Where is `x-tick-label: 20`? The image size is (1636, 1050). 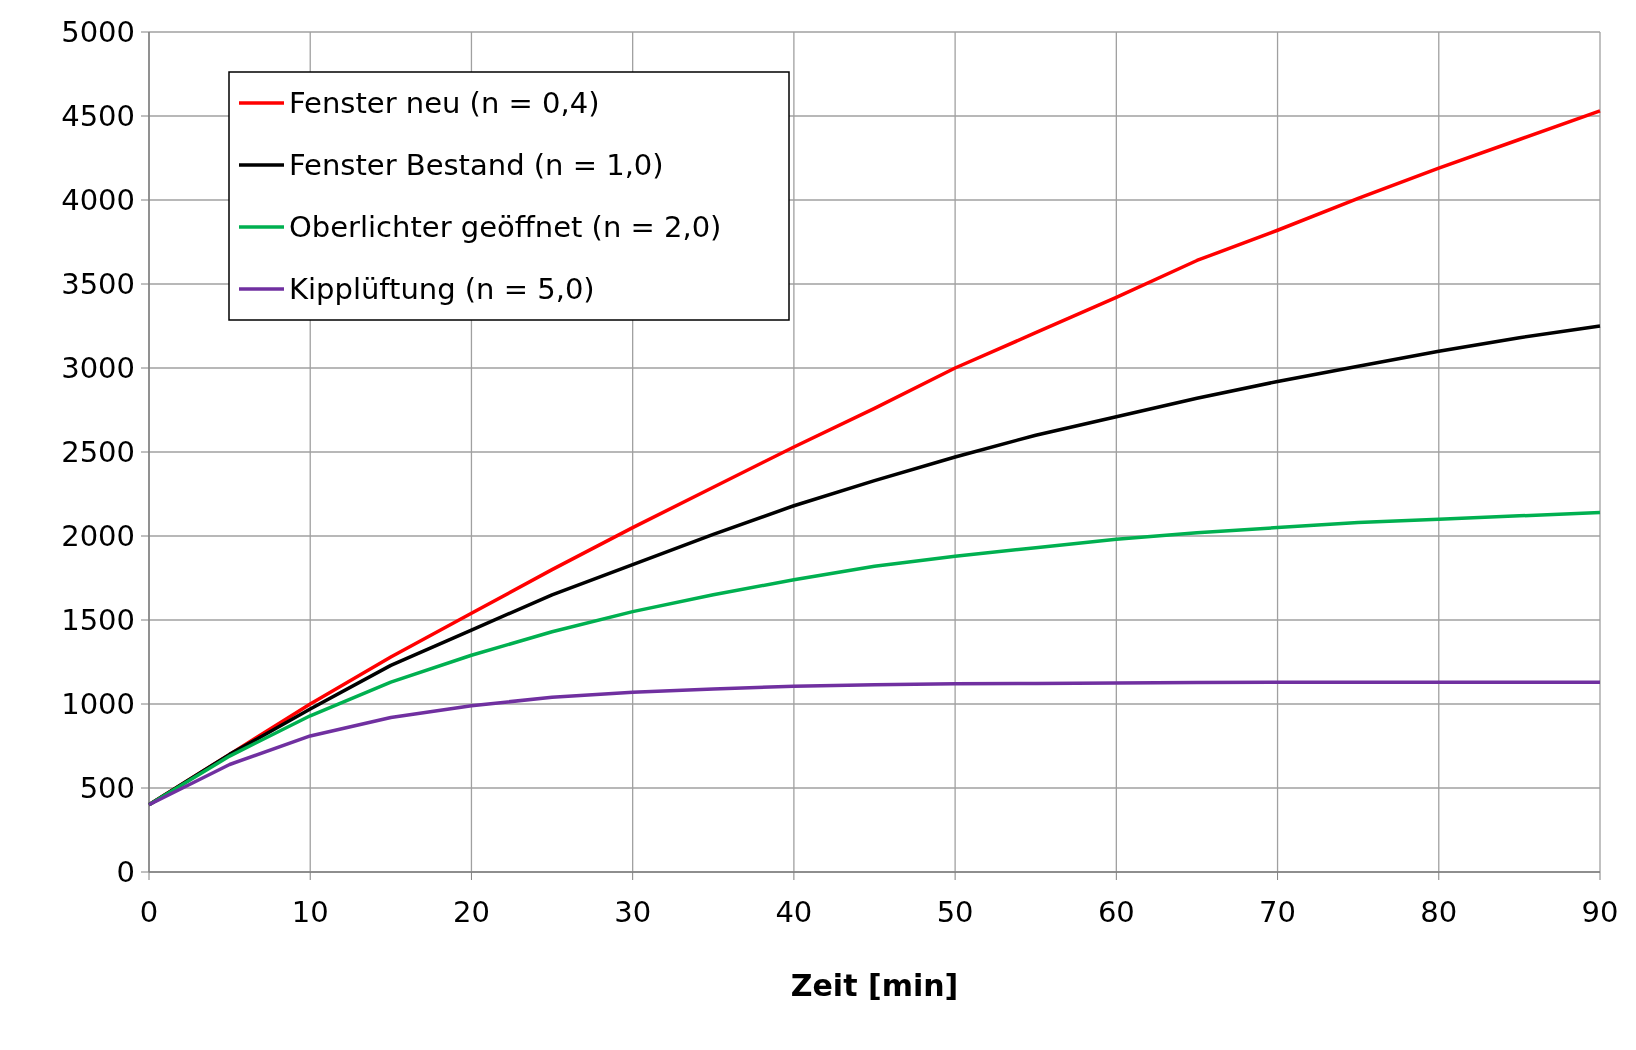
x-tick-label: 20 is located at coordinates (471, 912).